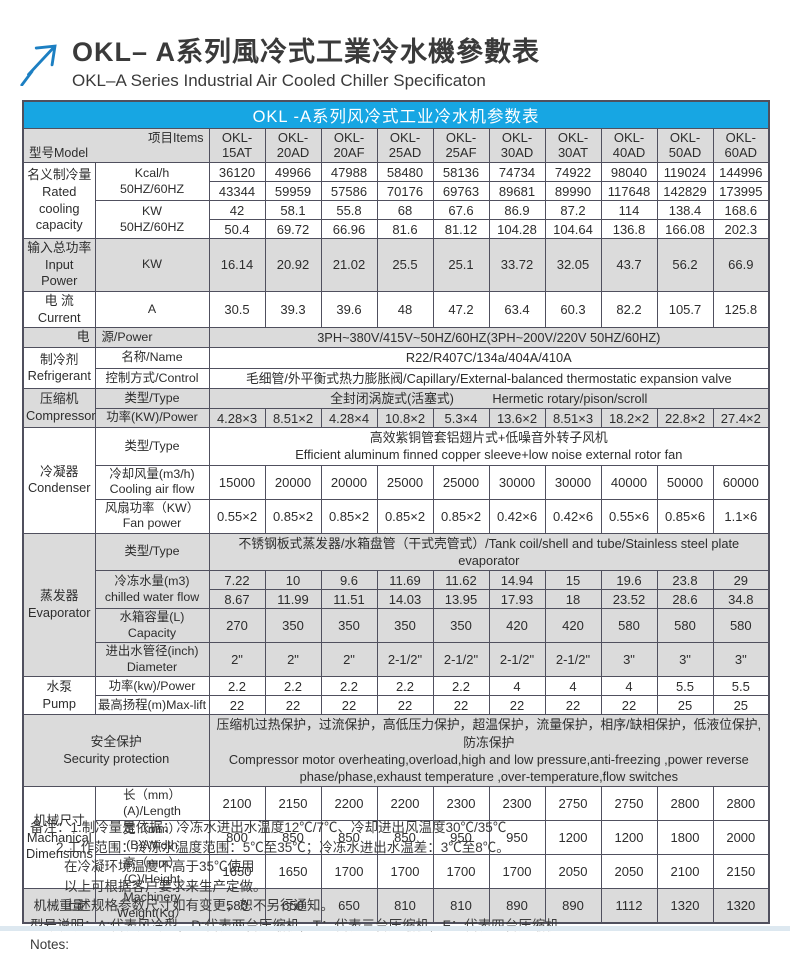 The image size is (790, 955). What do you see at coordinates (517, 626) in the screenshot?
I see `cell-value: 420` at bounding box center [517, 626].